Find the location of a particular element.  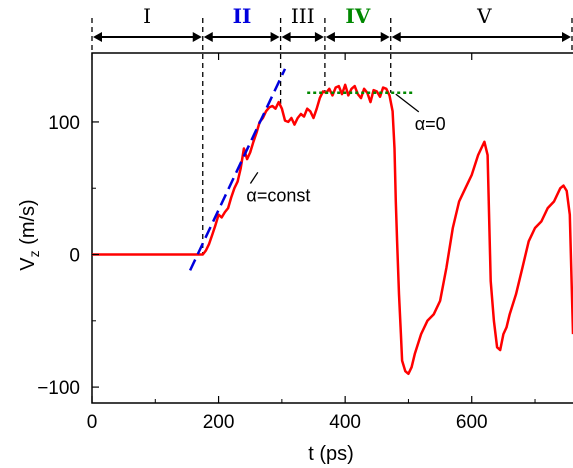

x-tick-label: 0 is located at coordinates (92, 422).